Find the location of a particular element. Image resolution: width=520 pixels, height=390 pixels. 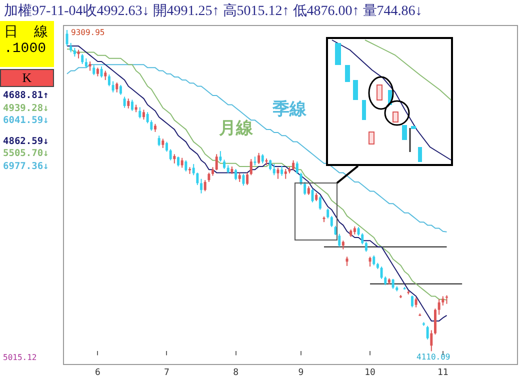

text: 日線 is located at coordinates (33, 32).